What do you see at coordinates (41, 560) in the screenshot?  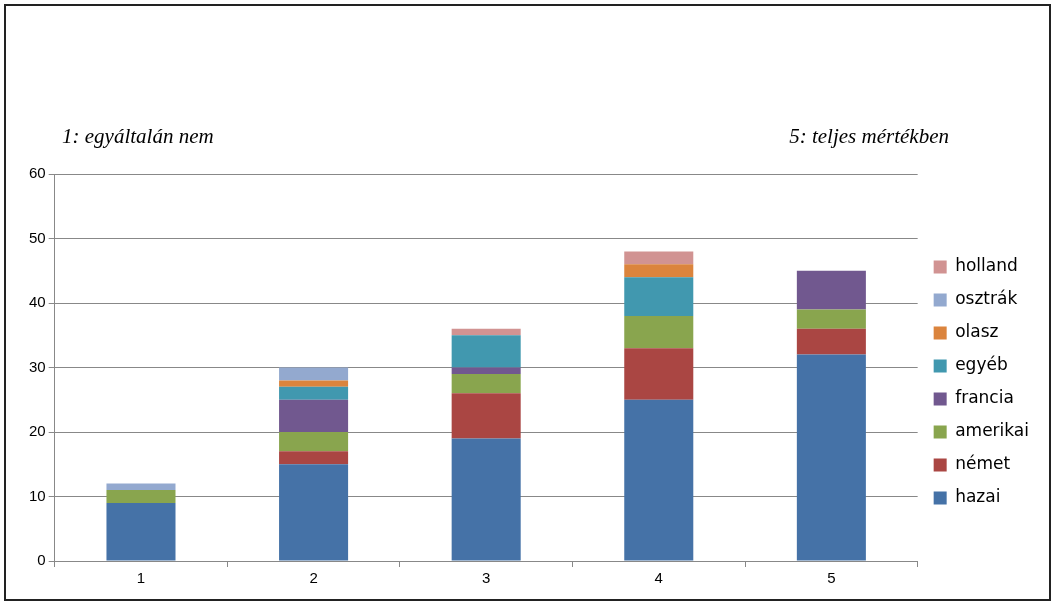 I see `y-tick-label: 0` at bounding box center [41, 560].